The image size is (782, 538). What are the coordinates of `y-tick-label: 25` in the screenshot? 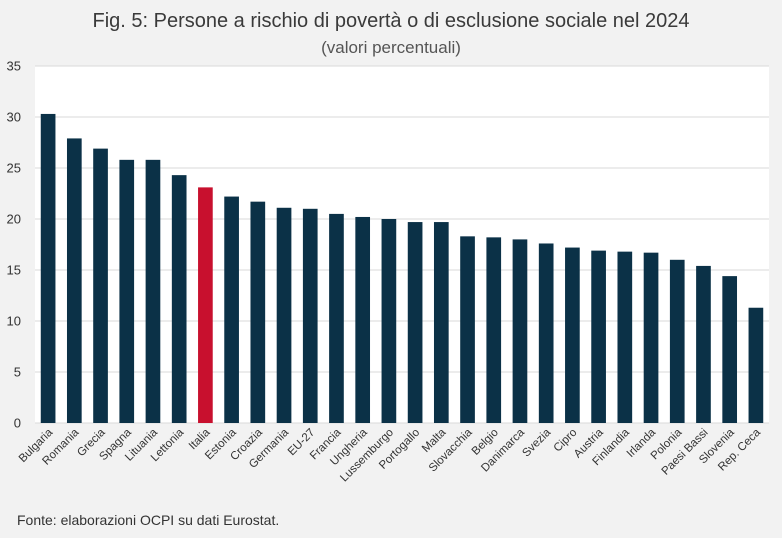 It's located at (14, 168).